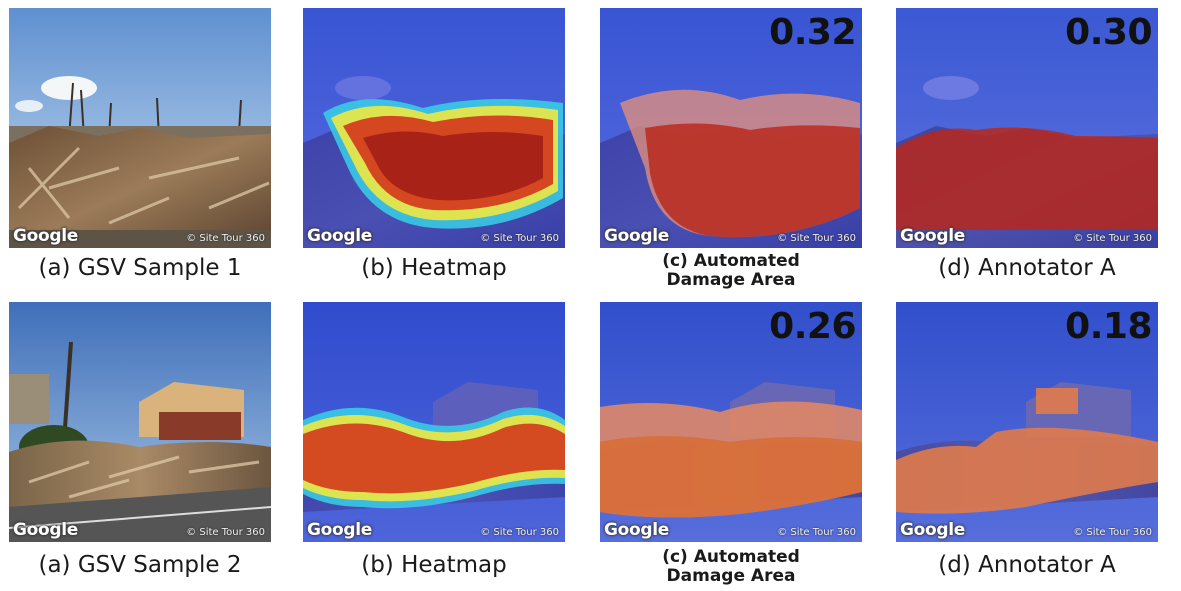  I want to click on caption-automated-damage-2: (c) Automated Damage Area, so click(731, 566).